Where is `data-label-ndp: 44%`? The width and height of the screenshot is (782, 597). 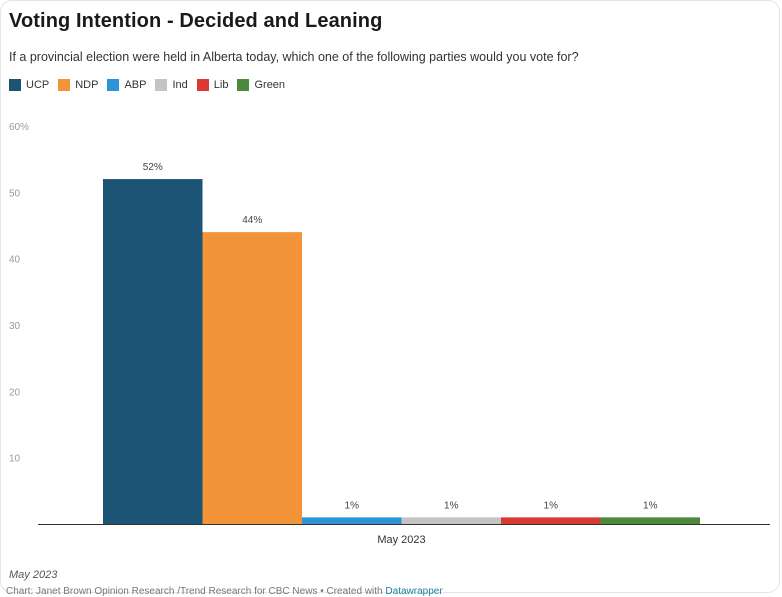 data-label-ndp: 44% is located at coordinates (252, 220).